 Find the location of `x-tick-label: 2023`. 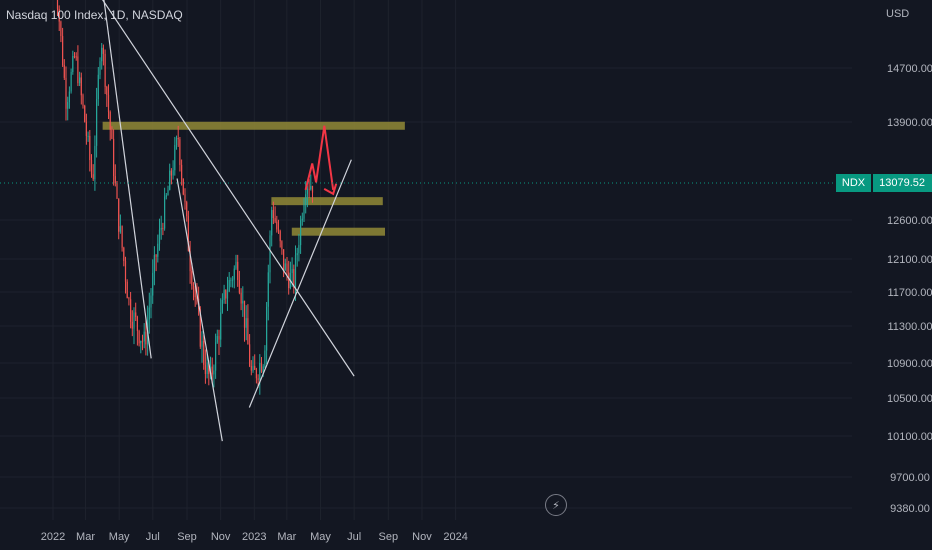

x-tick-label: 2023 is located at coordinates (254, 537).